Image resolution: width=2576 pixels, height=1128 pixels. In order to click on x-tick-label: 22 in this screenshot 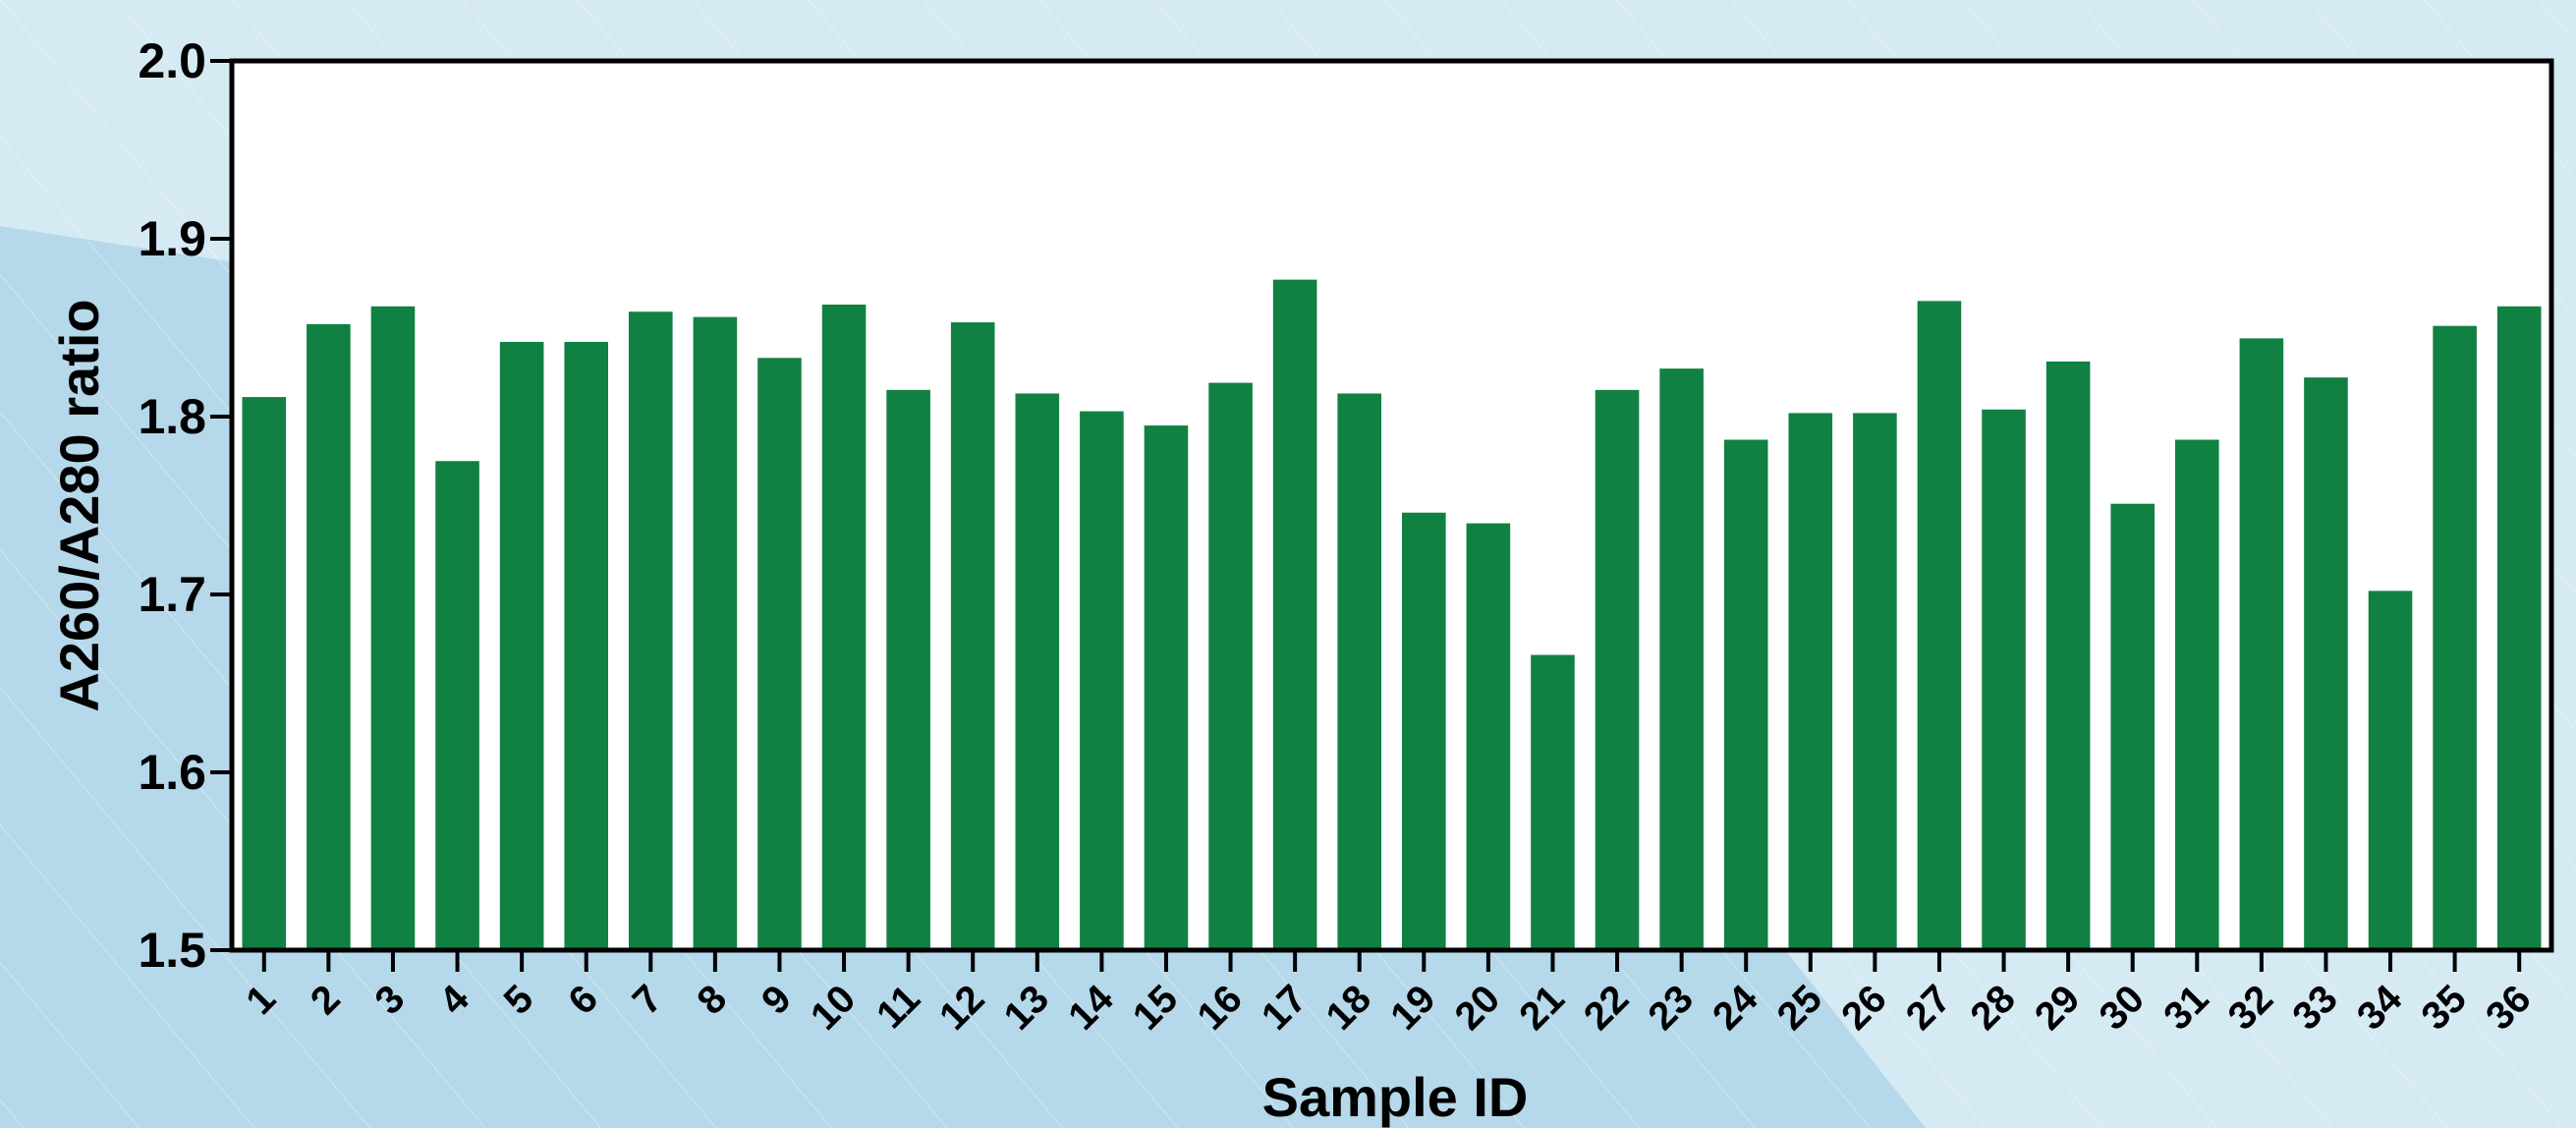, I will do `click(1607, 1008)`.